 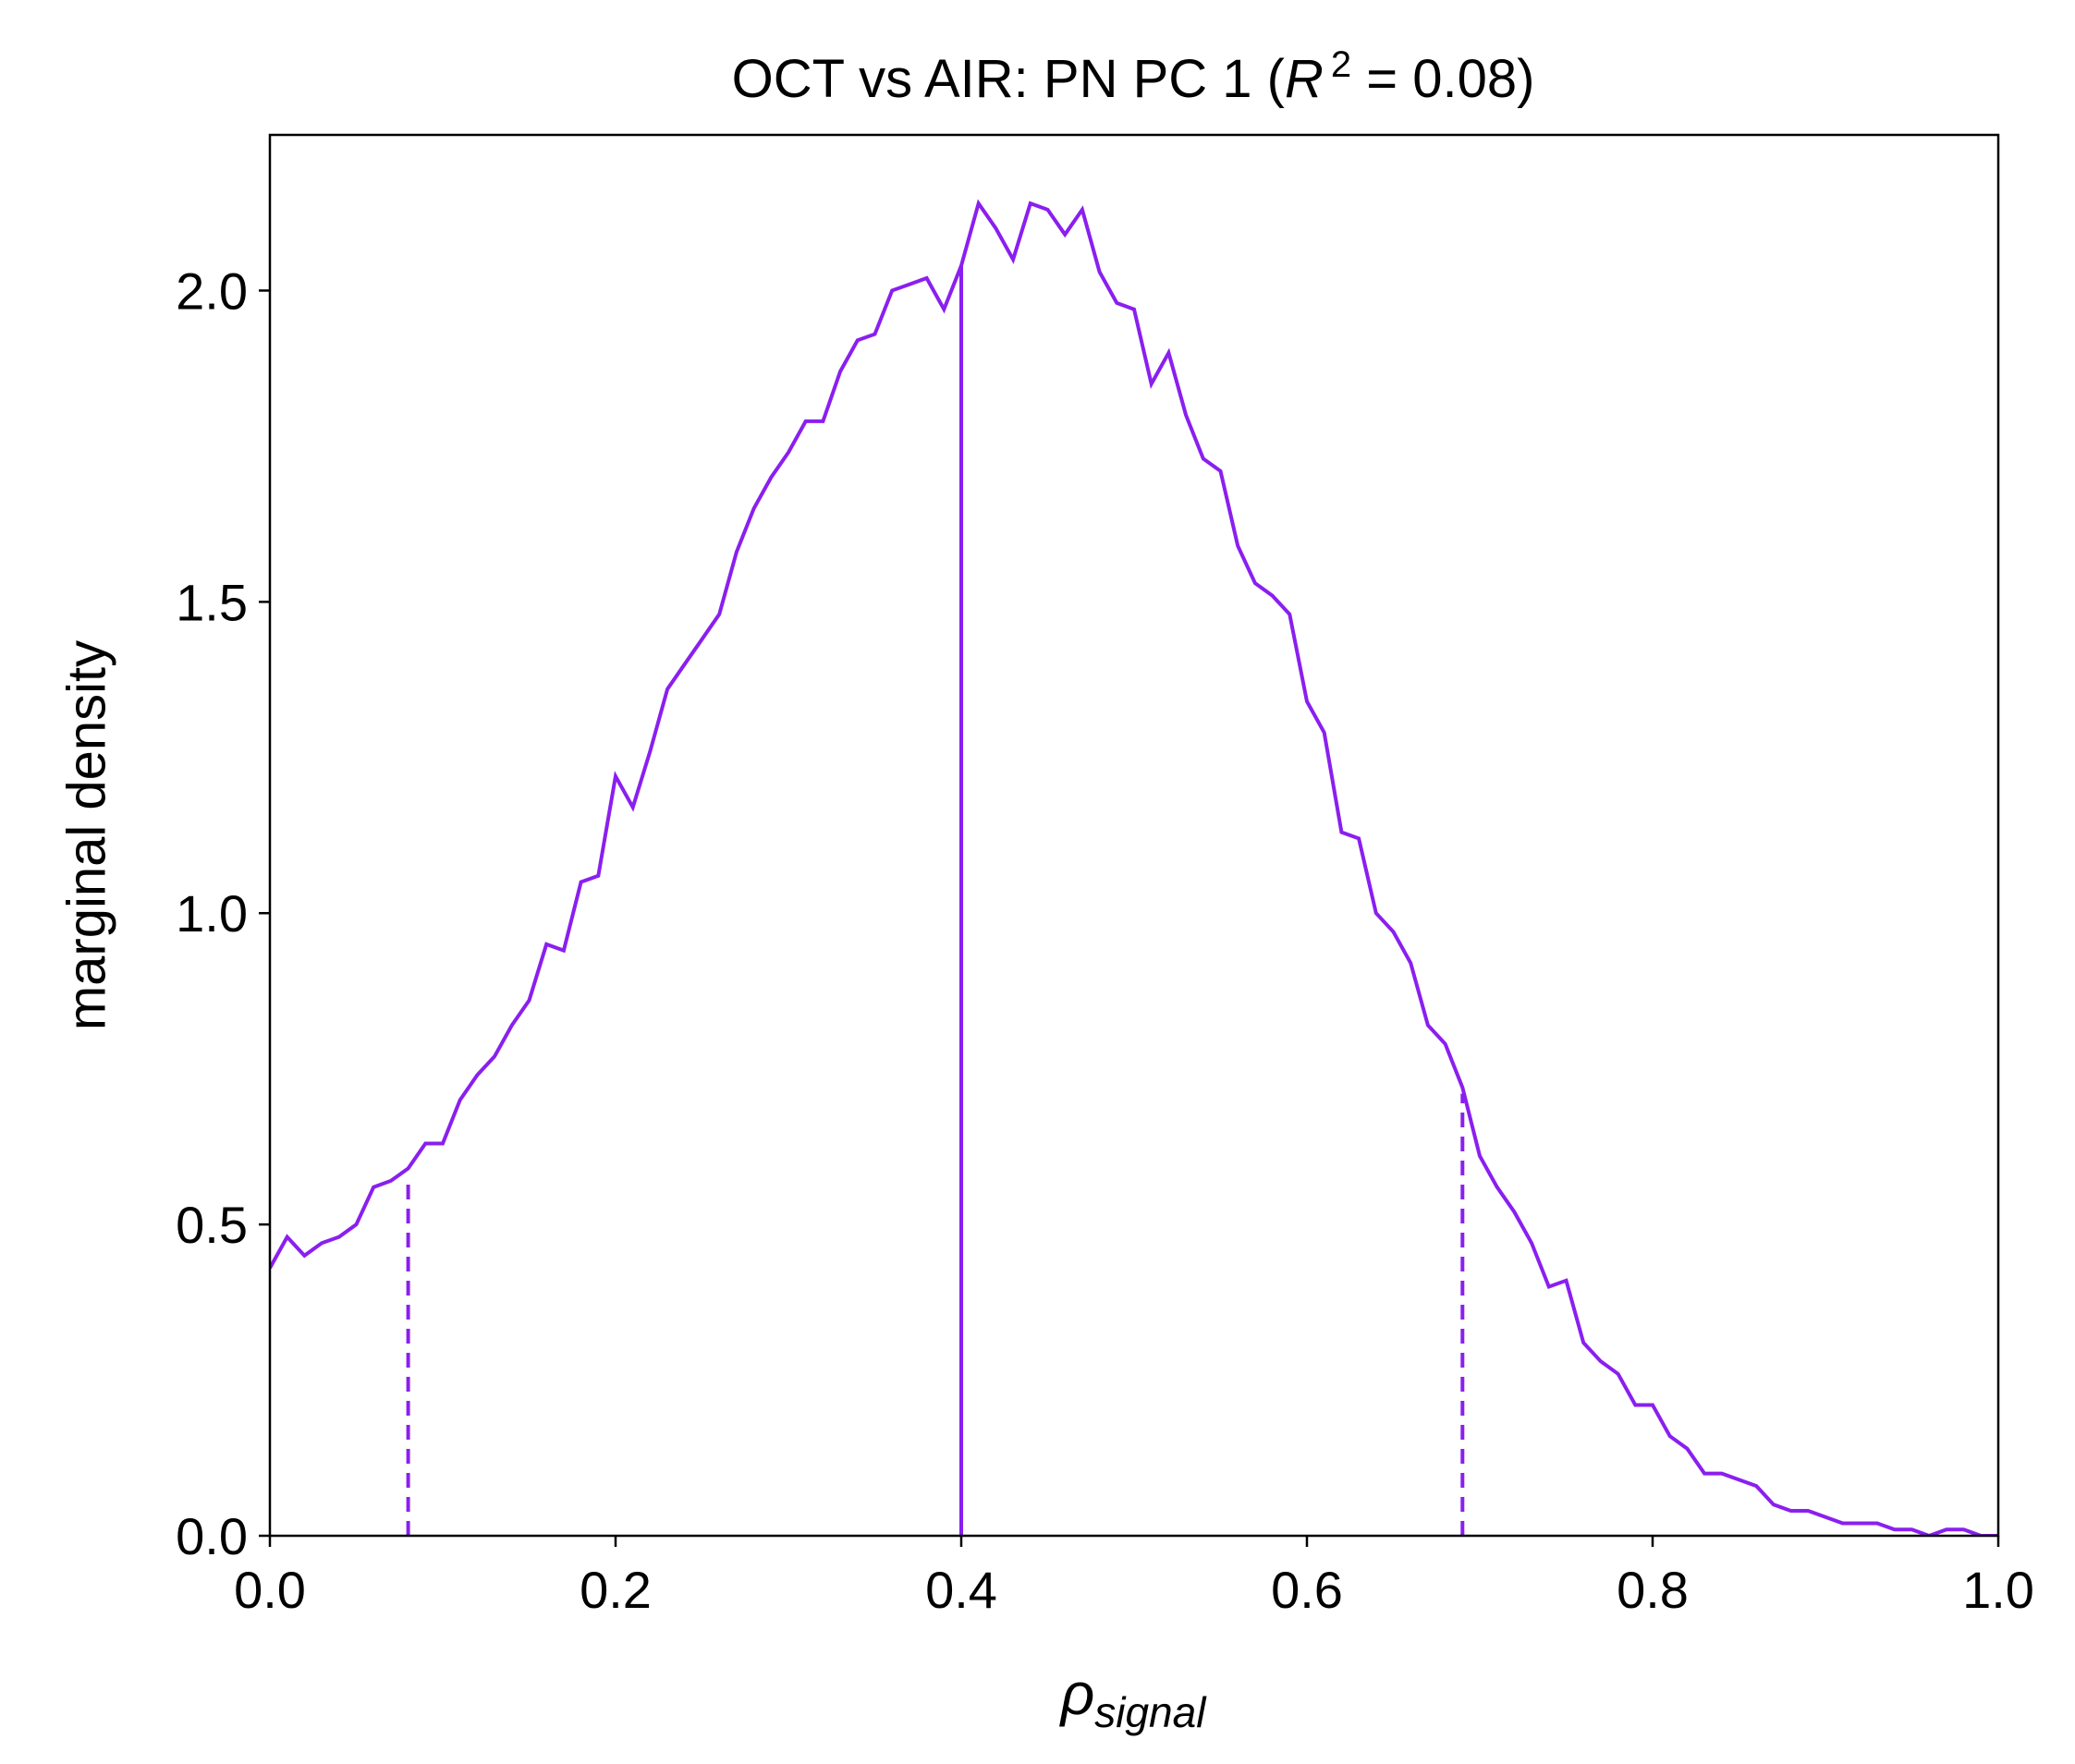 I want to click on x-label-subscript: signal, so click(x=1151, y=1712).